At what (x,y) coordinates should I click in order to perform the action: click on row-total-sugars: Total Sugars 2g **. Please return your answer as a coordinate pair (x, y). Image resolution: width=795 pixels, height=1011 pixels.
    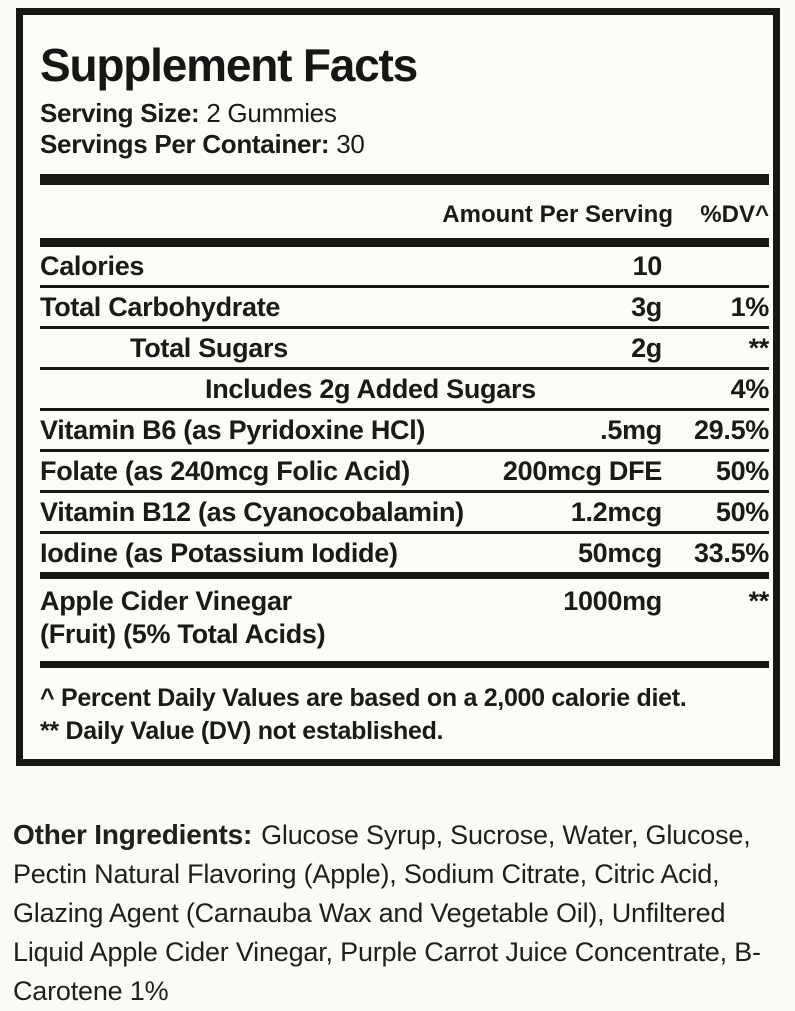
    Looking at the image, I should click on (404, 349).